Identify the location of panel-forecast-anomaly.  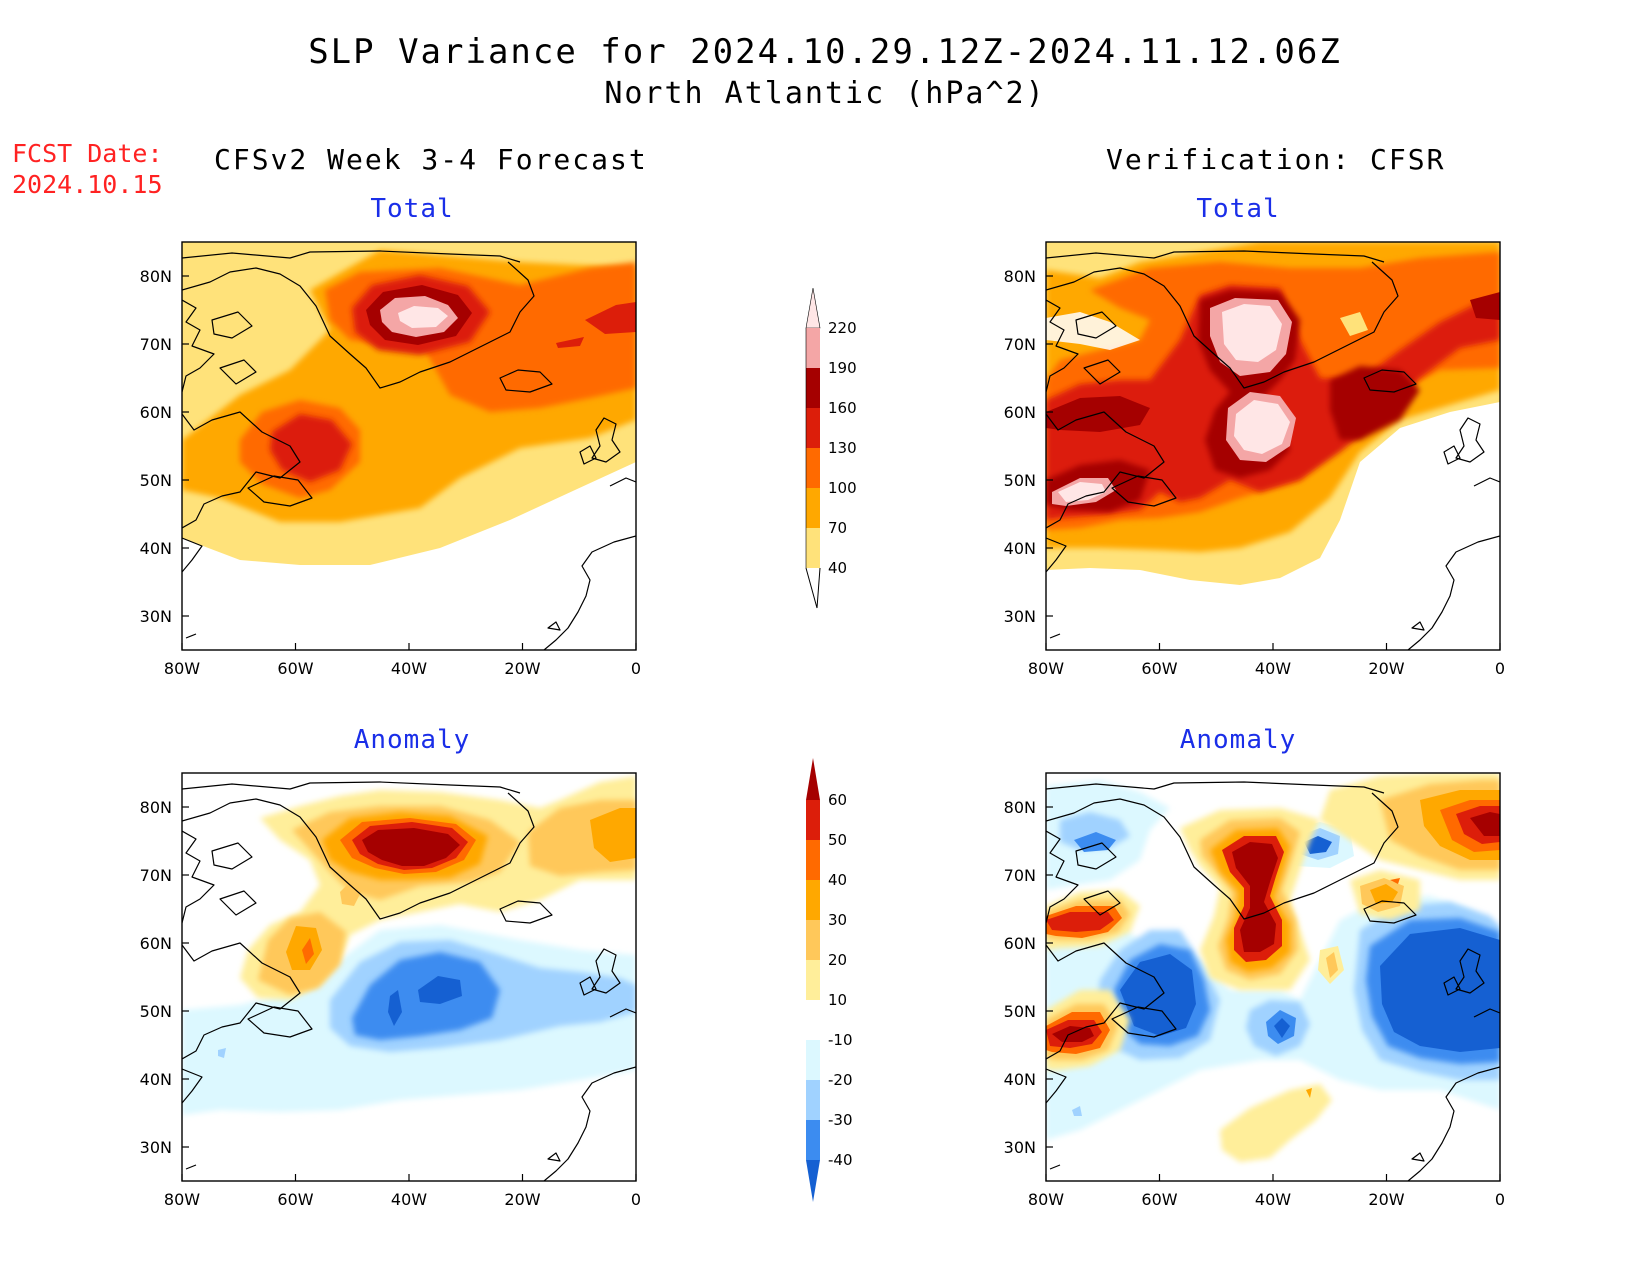
(409, 977).